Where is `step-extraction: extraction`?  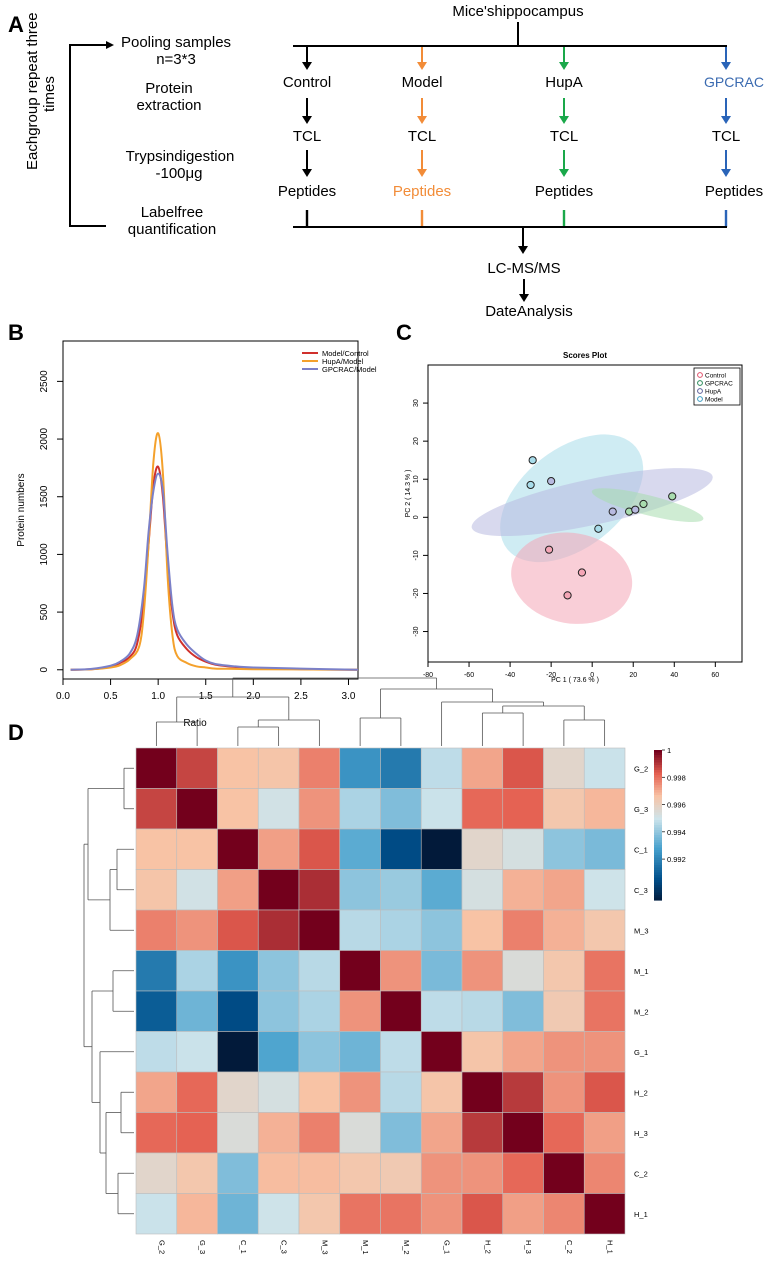 step-extraction: extraction is located at coordinates (168, 105).